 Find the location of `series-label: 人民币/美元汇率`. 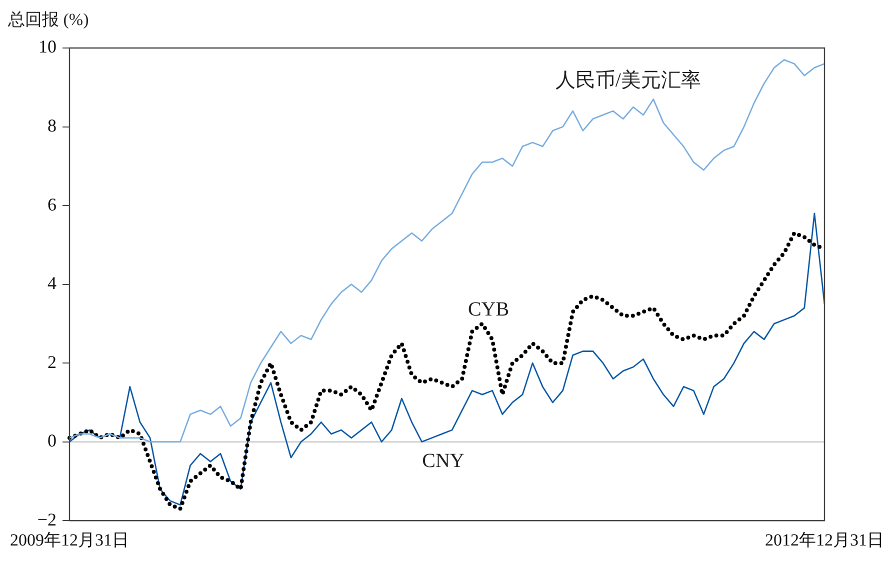

series-label: 人民币/美元汇率 is located at coordinates (628, 80).